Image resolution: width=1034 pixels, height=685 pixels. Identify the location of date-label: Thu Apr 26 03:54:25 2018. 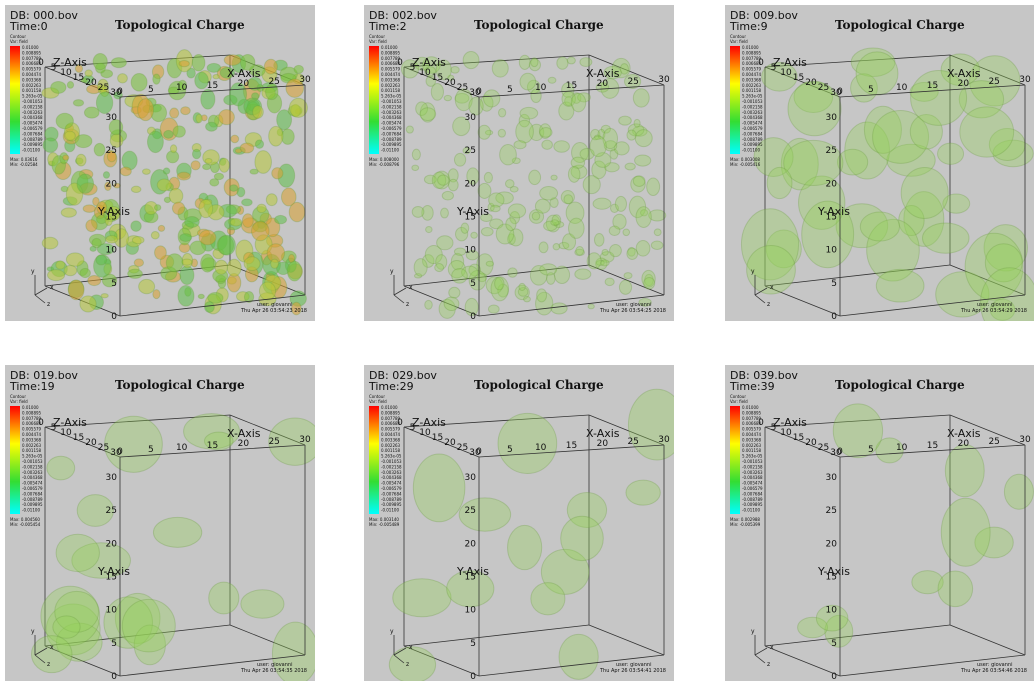
(632, 311).